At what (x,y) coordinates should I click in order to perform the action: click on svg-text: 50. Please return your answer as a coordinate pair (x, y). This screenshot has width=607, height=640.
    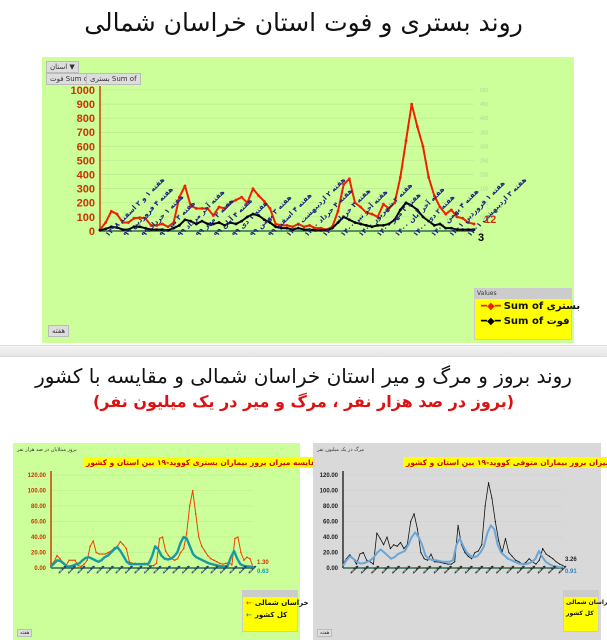
    Looking at the image, I should click on (483, 218).